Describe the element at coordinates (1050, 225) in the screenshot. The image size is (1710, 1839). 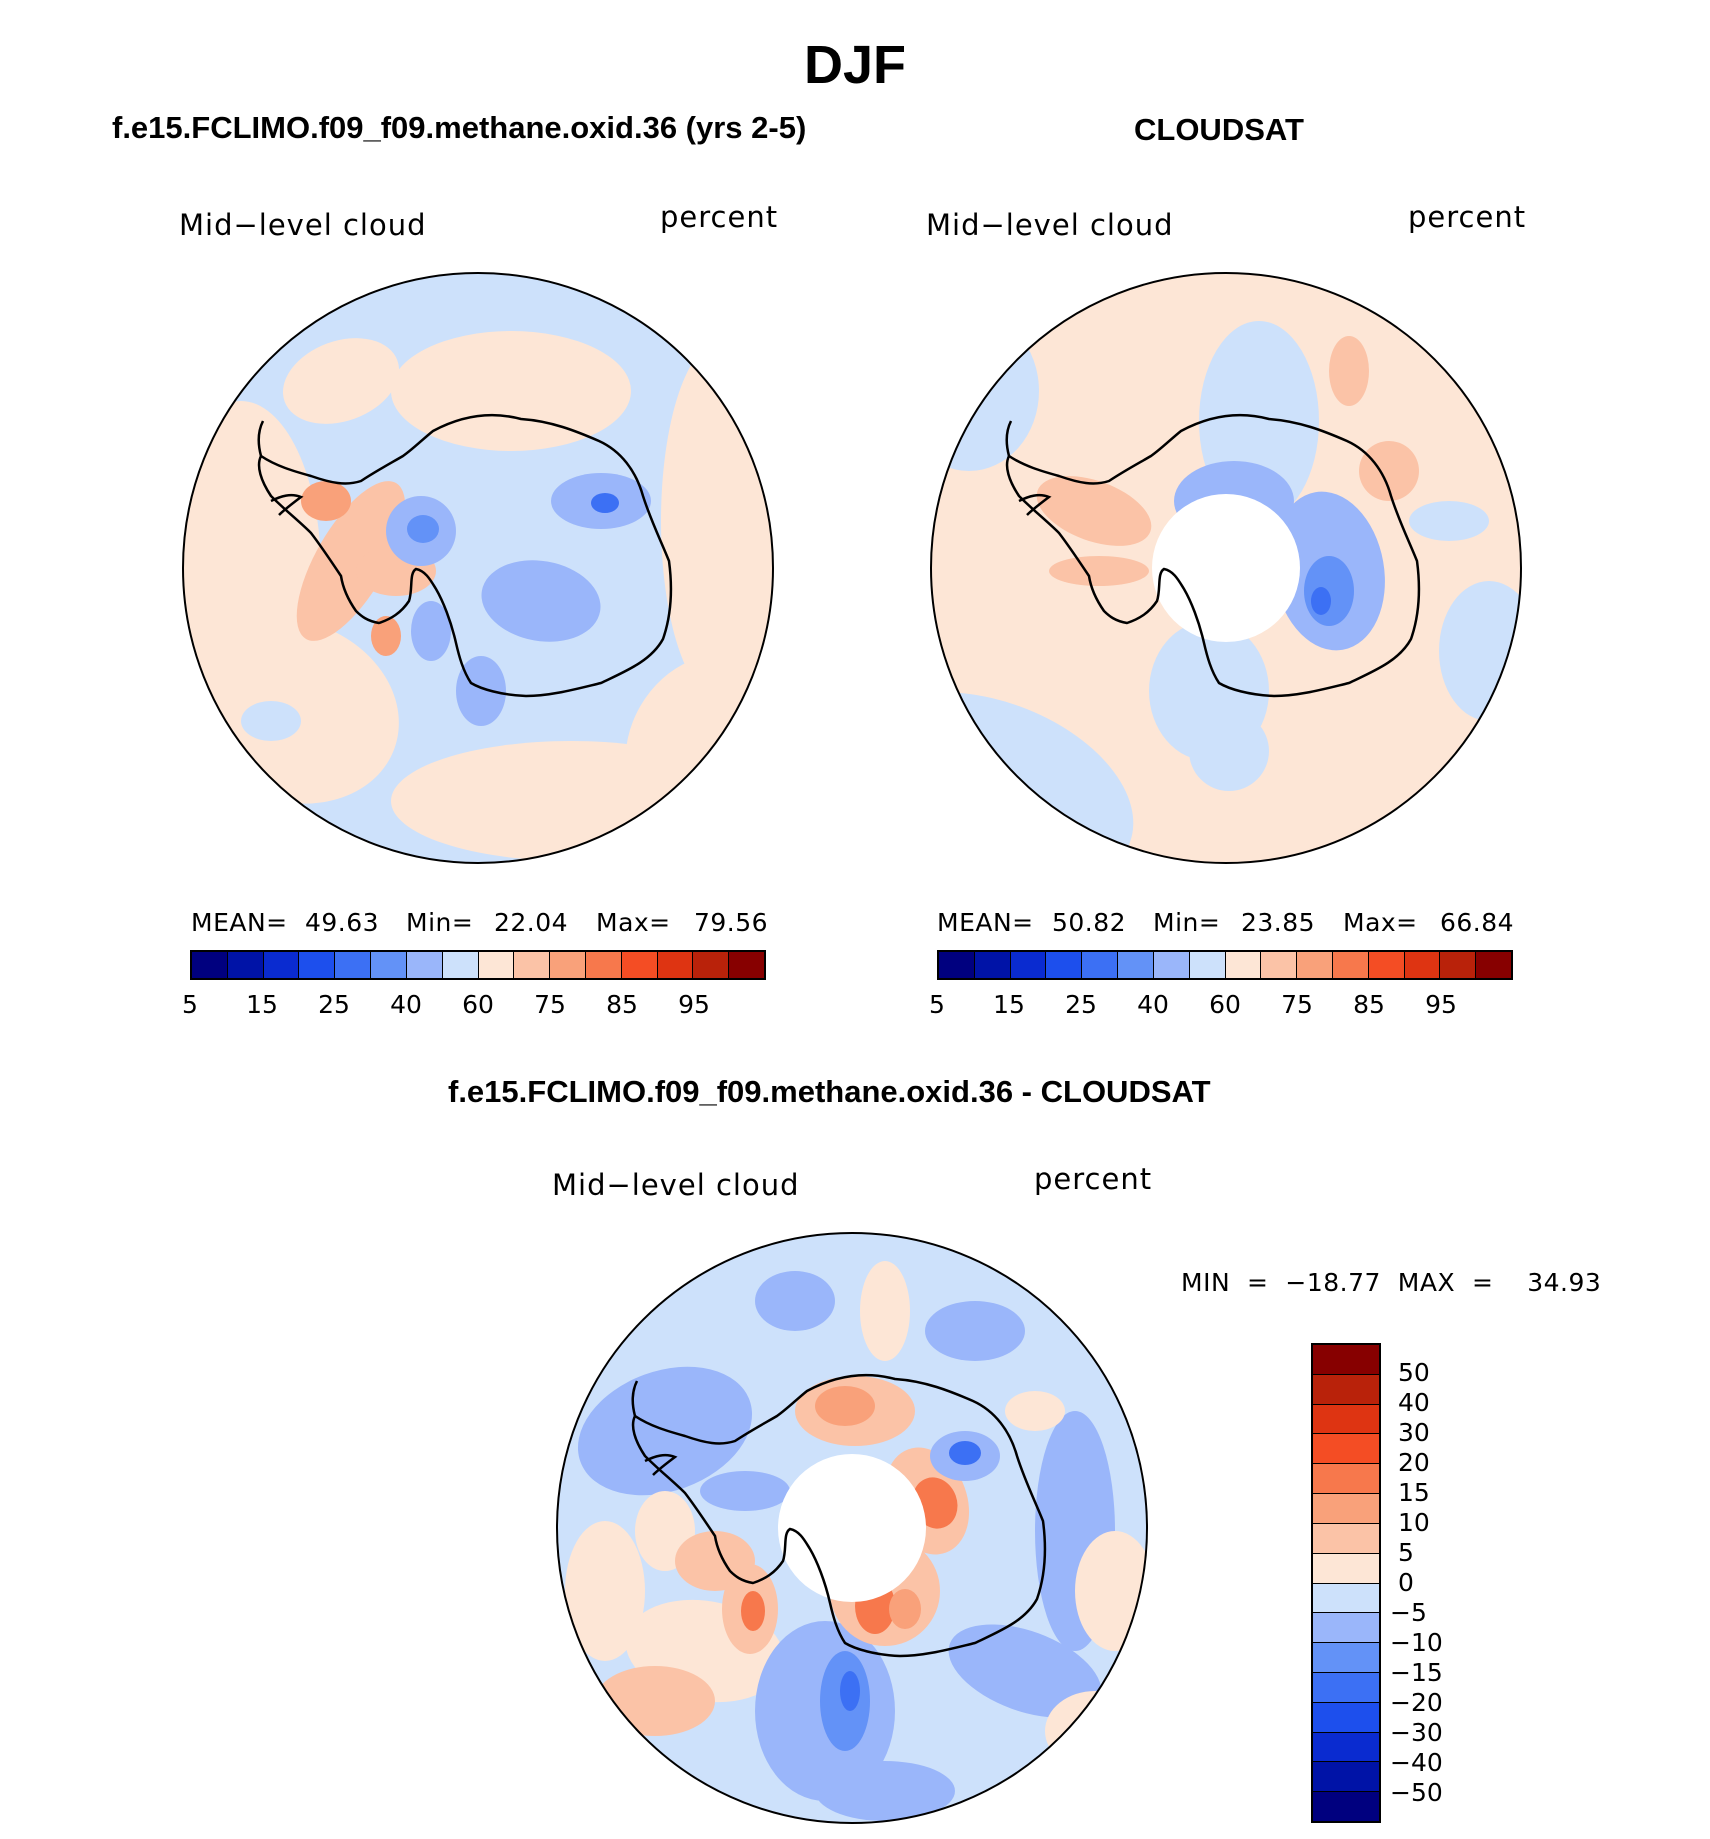
I see `panel-2-variable-label: Mid−level cloud` at that location.